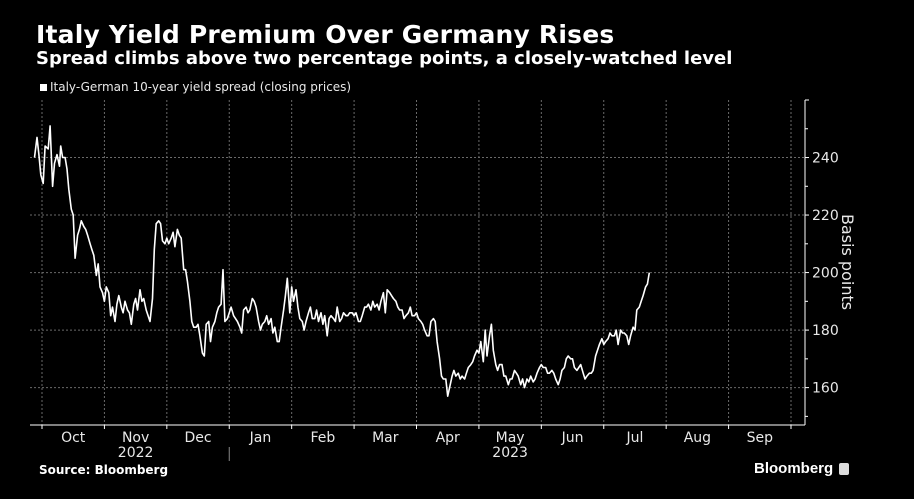  I want to click on x-tick-label: Feb, so click(322, 438).